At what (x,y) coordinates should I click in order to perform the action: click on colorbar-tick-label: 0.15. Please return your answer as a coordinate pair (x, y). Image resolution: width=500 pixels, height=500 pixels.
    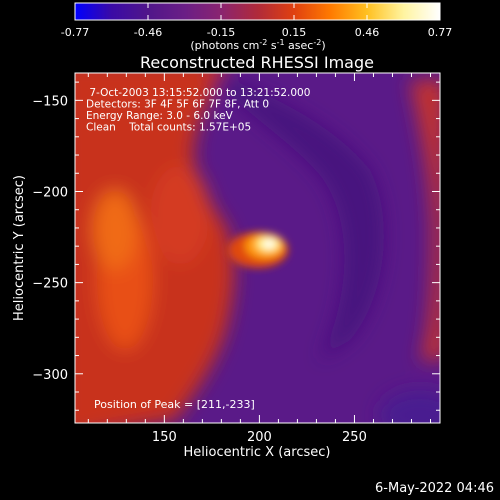
    Looking at the image, I should click on (294, 32).